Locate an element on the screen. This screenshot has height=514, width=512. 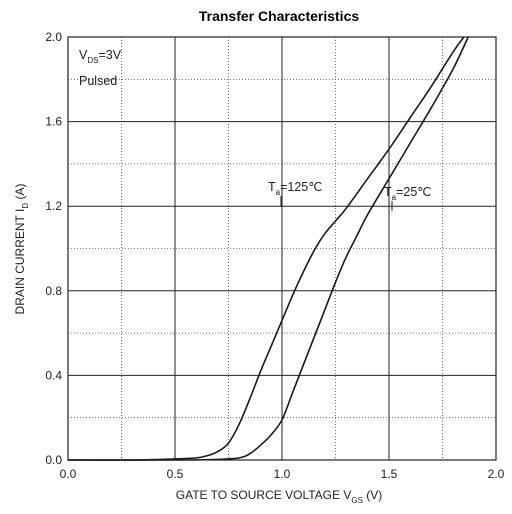
y-tick-label: 1.6 is located at coordinates (53, 122).